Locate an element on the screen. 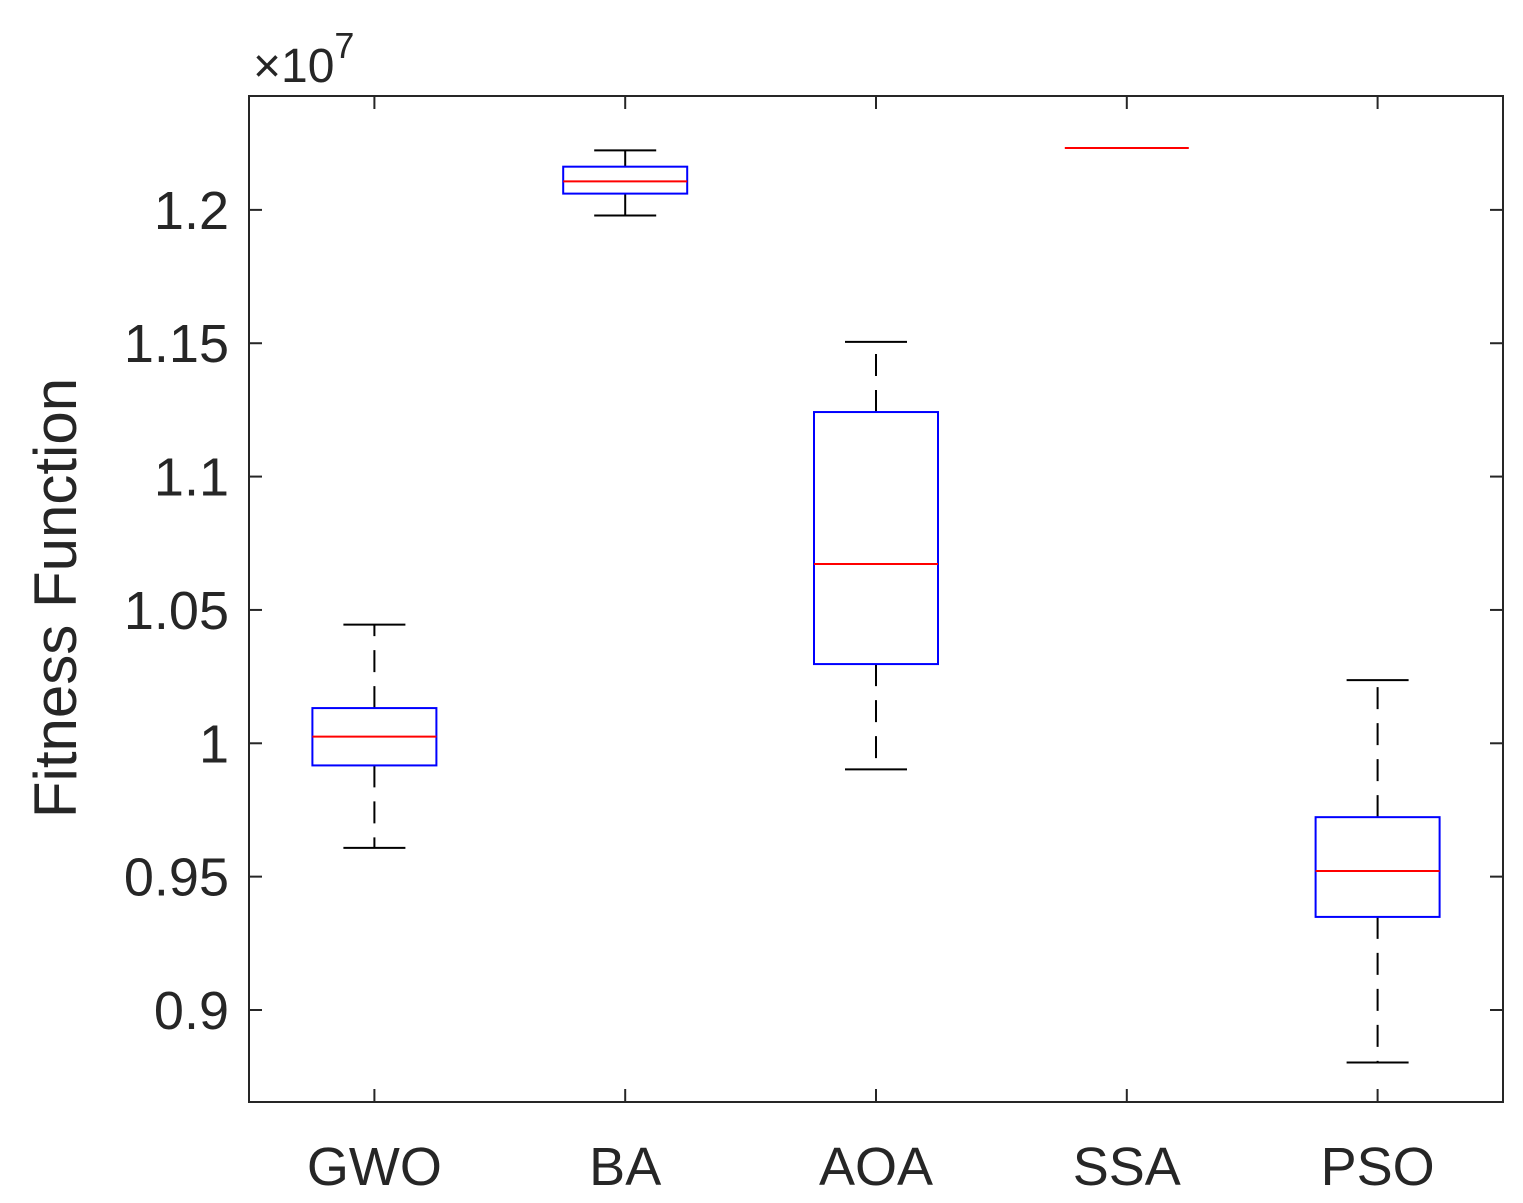 The image size is (1523, 1203). x-tick-label: GWO is located at coordinates (374, 1167).